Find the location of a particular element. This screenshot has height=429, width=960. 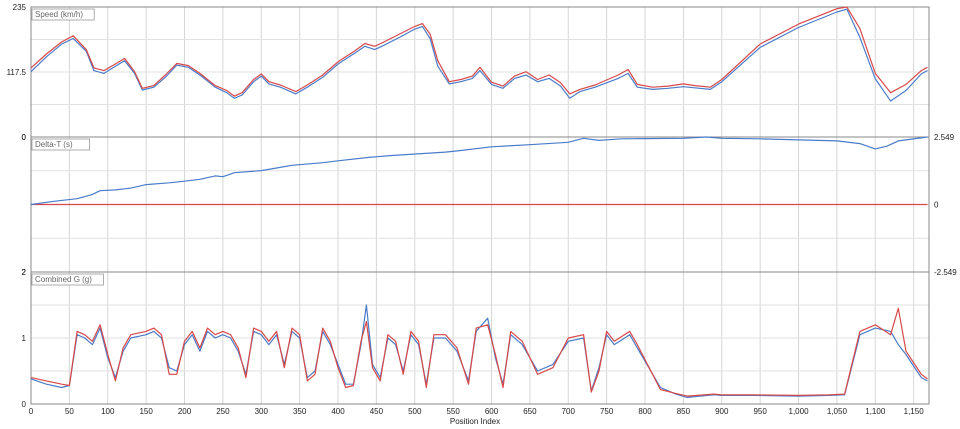

x-tick-label: 650 is located at coordinates (530, 411).